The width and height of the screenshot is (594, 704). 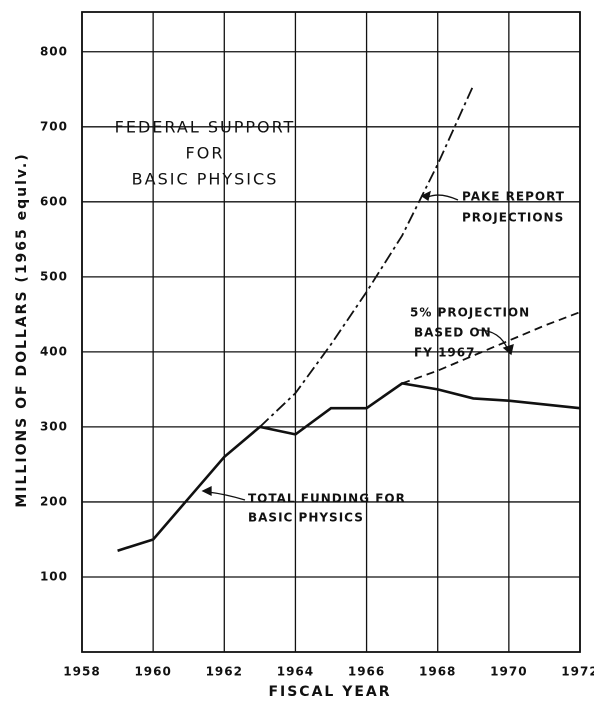 I want to click on x-tick-label: 1968, so click(x=437, y=672).